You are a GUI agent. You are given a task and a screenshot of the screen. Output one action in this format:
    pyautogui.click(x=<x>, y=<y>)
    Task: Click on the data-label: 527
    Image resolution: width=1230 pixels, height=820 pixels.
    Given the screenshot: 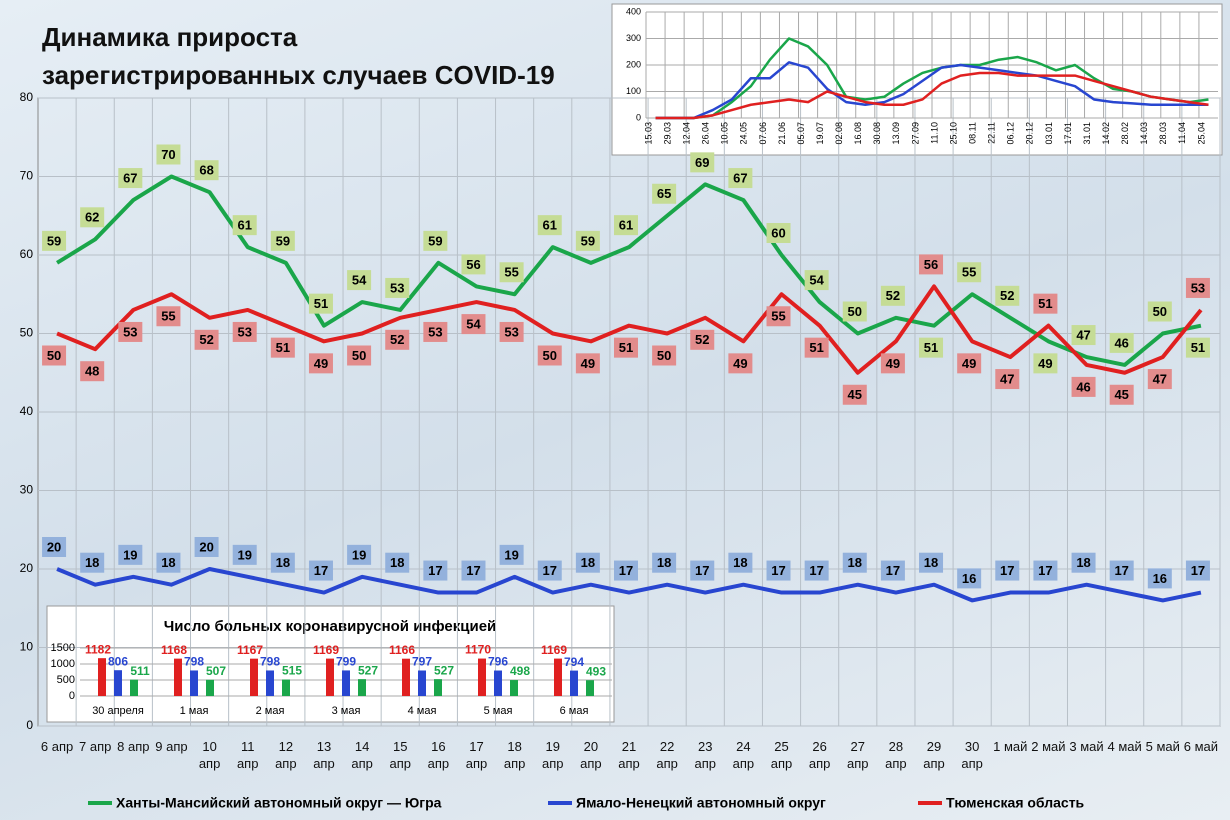 What is the action you would take?
    pyautogui.click(x=444, y=670)
    